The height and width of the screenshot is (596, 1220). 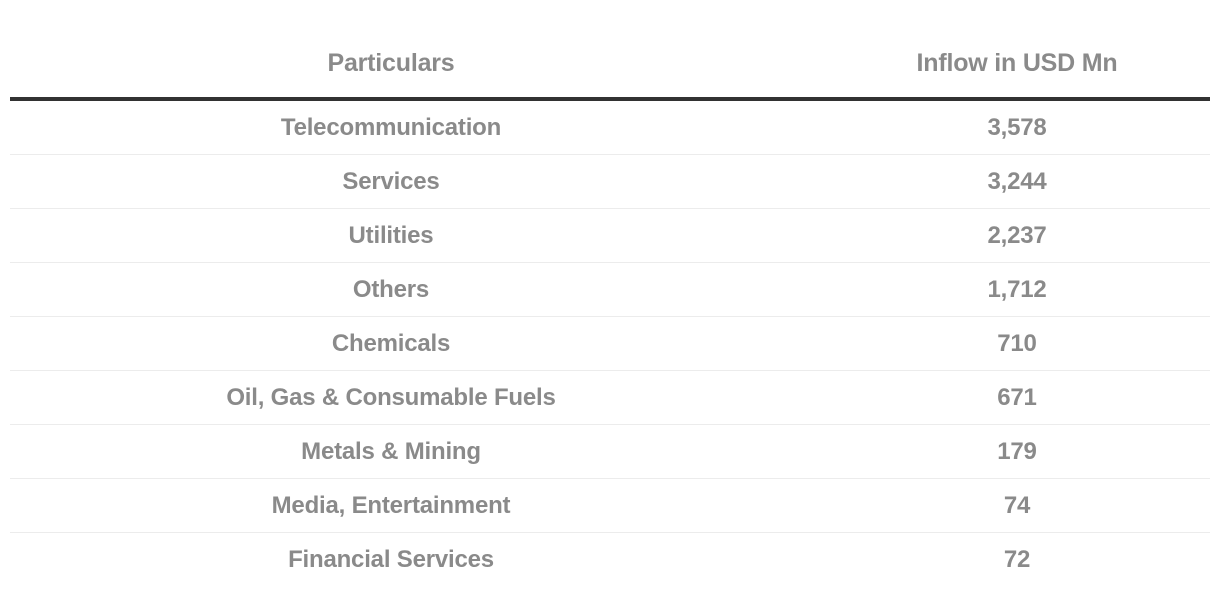 I want to click on column-header-inflow: Inflow in USD Mn, so click(x=1017, y=62).